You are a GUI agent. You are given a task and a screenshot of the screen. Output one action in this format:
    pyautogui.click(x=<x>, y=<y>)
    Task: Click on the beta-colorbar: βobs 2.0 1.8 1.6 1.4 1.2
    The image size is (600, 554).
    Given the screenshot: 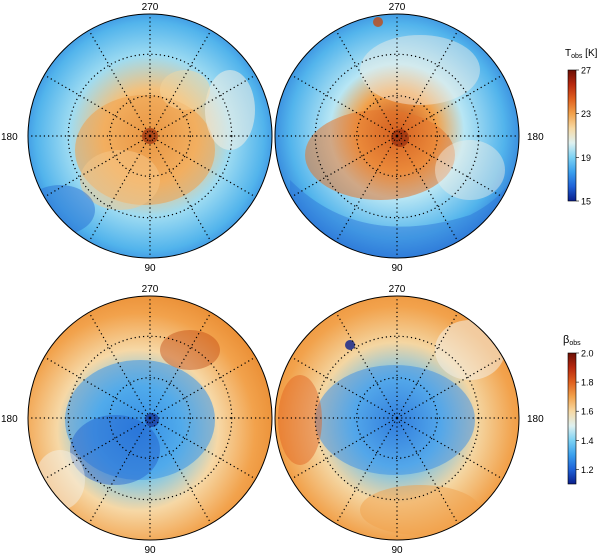 What is the action you would take?
    pyautogui.click(x=578, y=409)
    